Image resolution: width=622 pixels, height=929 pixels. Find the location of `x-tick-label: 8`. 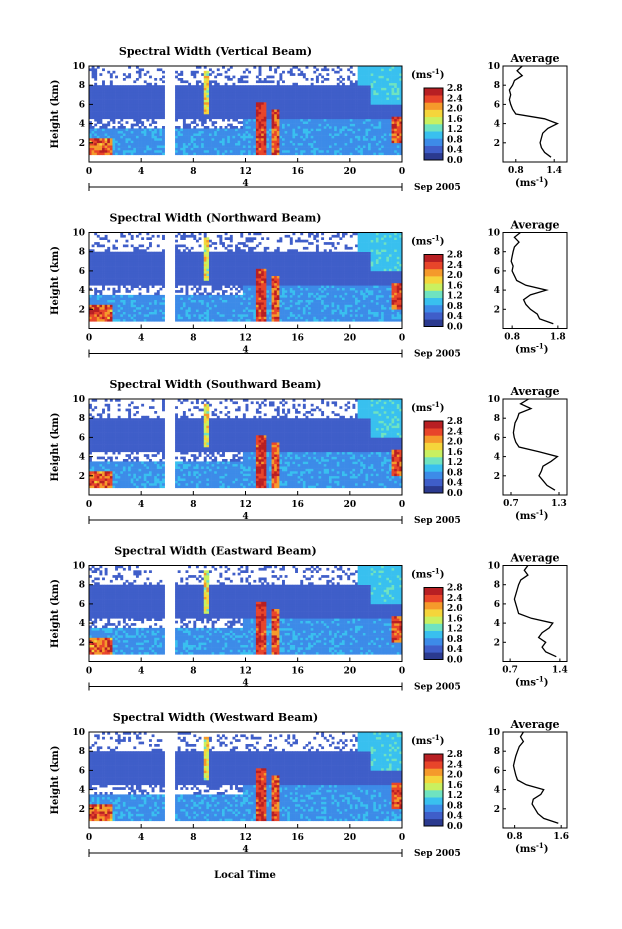

x-tick-label: 8 is located at coordinates (193, 172).